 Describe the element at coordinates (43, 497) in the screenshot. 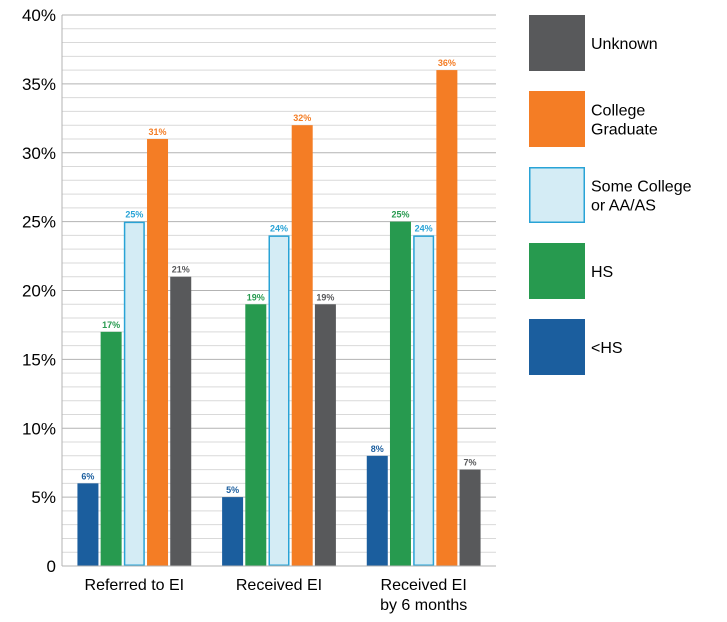

I see `y-tick-label: 5%` at that location.